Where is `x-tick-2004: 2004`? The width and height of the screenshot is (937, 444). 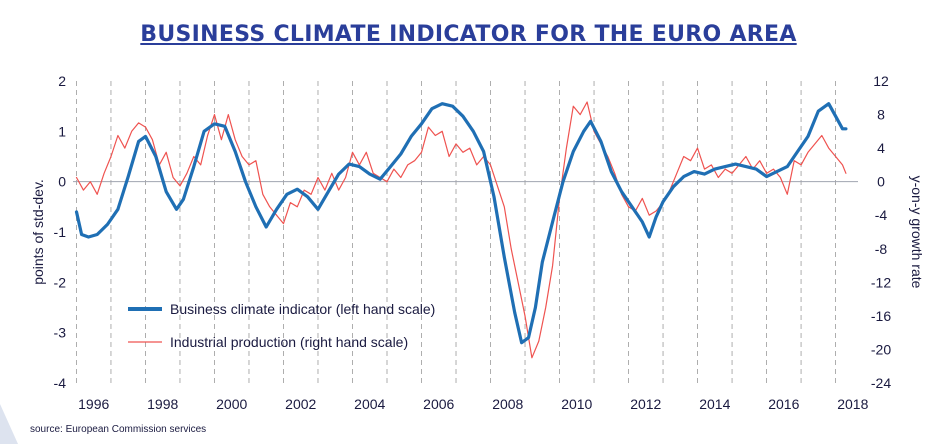 x-tick-2004: 2004 is located at coordinates (369, 404).